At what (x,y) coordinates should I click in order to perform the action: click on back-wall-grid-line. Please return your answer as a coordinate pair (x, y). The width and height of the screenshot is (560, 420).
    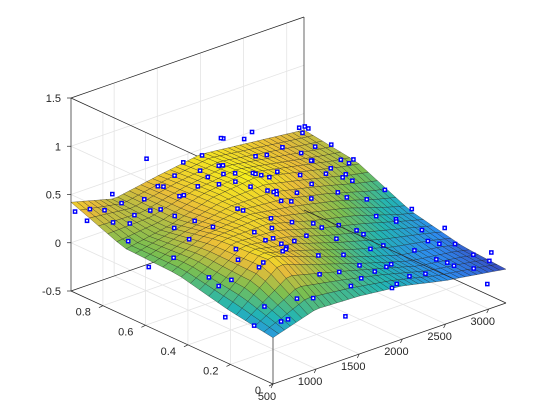
    Looking at the image, I should click on (187, 154).